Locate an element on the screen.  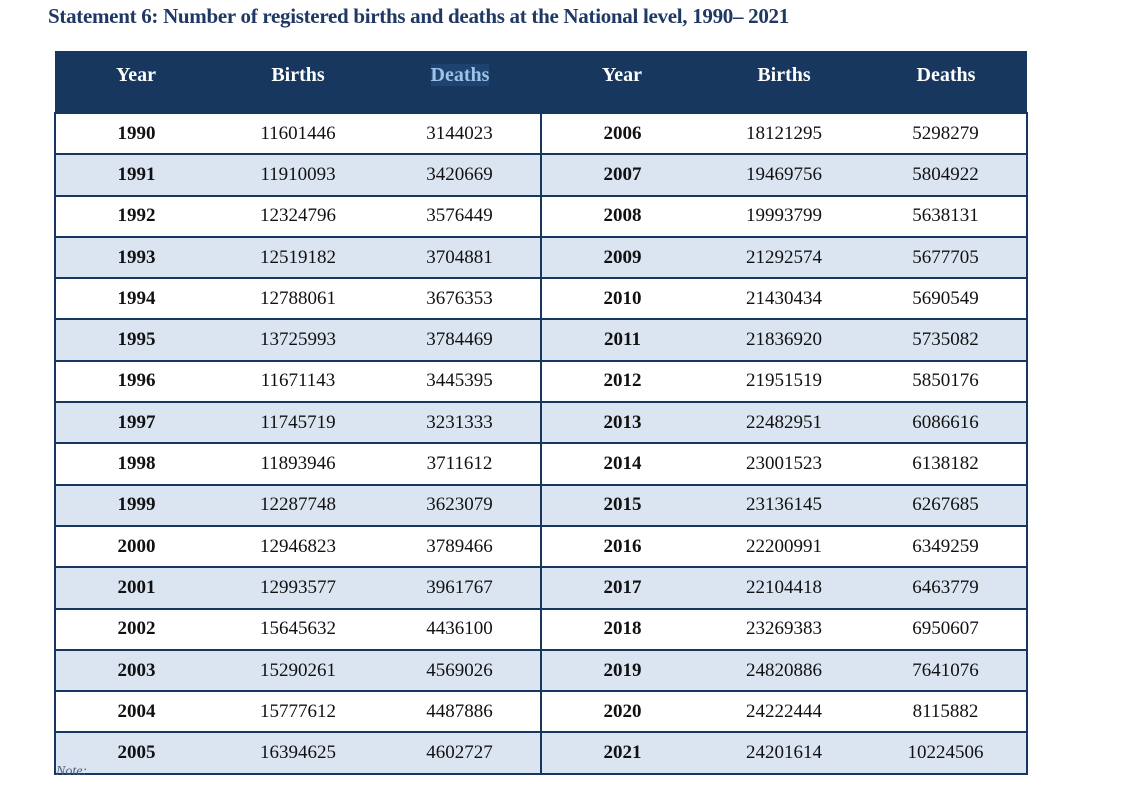
cell-births-left: 11910093 is located at coordinates (298, 175).